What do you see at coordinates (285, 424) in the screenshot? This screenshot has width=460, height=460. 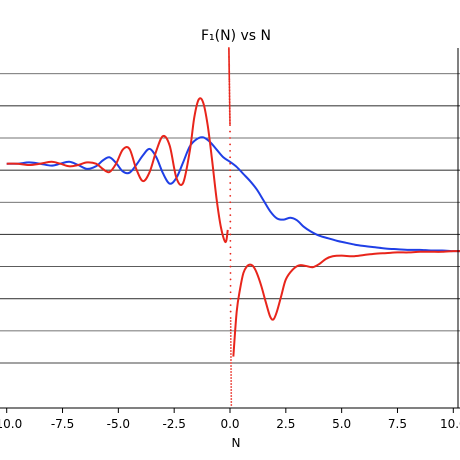 I see `x-tick-label: 2.5` at bounding box center [285, 424].